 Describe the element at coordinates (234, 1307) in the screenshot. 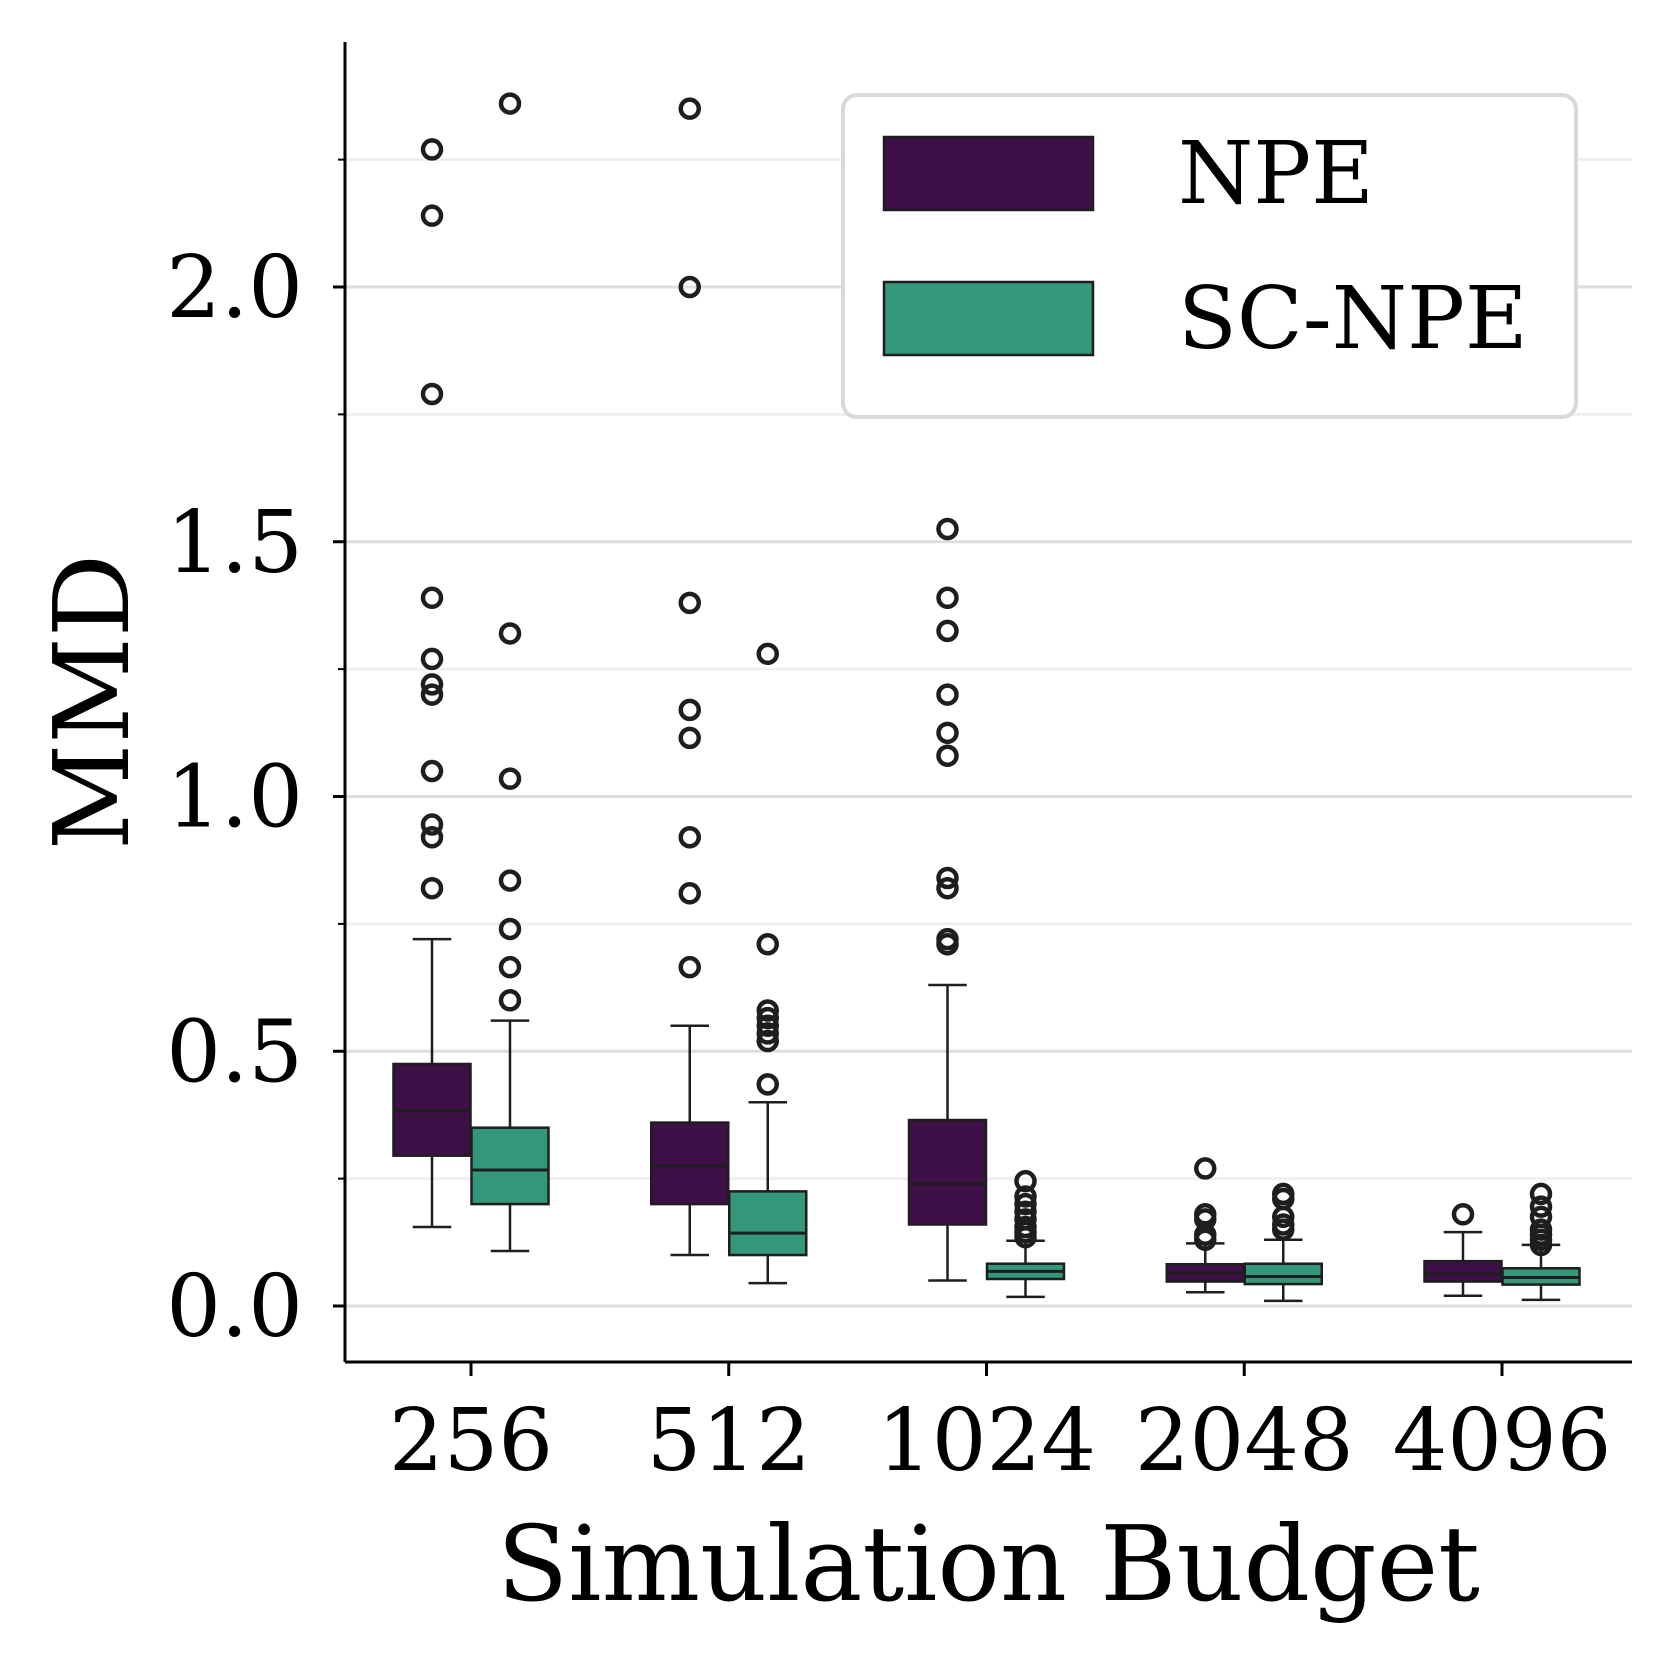

I see `y-tick-label: 0.0` at that location.